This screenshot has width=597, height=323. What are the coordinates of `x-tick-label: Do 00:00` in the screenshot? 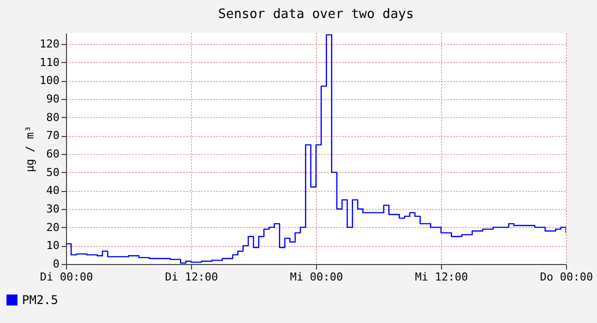 It's located at (566, 277).